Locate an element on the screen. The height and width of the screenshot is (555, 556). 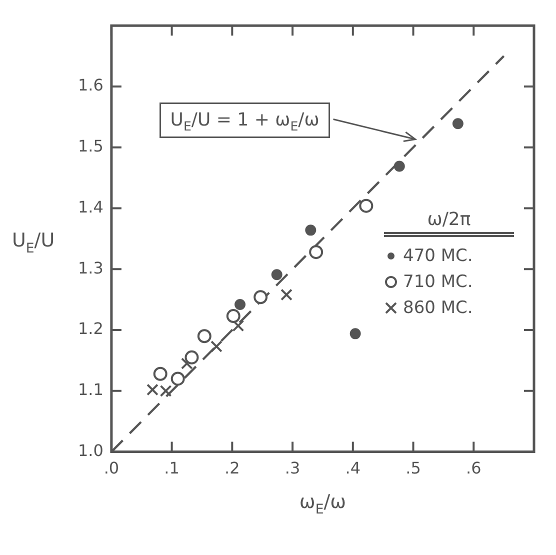
y-tick-label: 1.0 is located at coordinates (91, 450).